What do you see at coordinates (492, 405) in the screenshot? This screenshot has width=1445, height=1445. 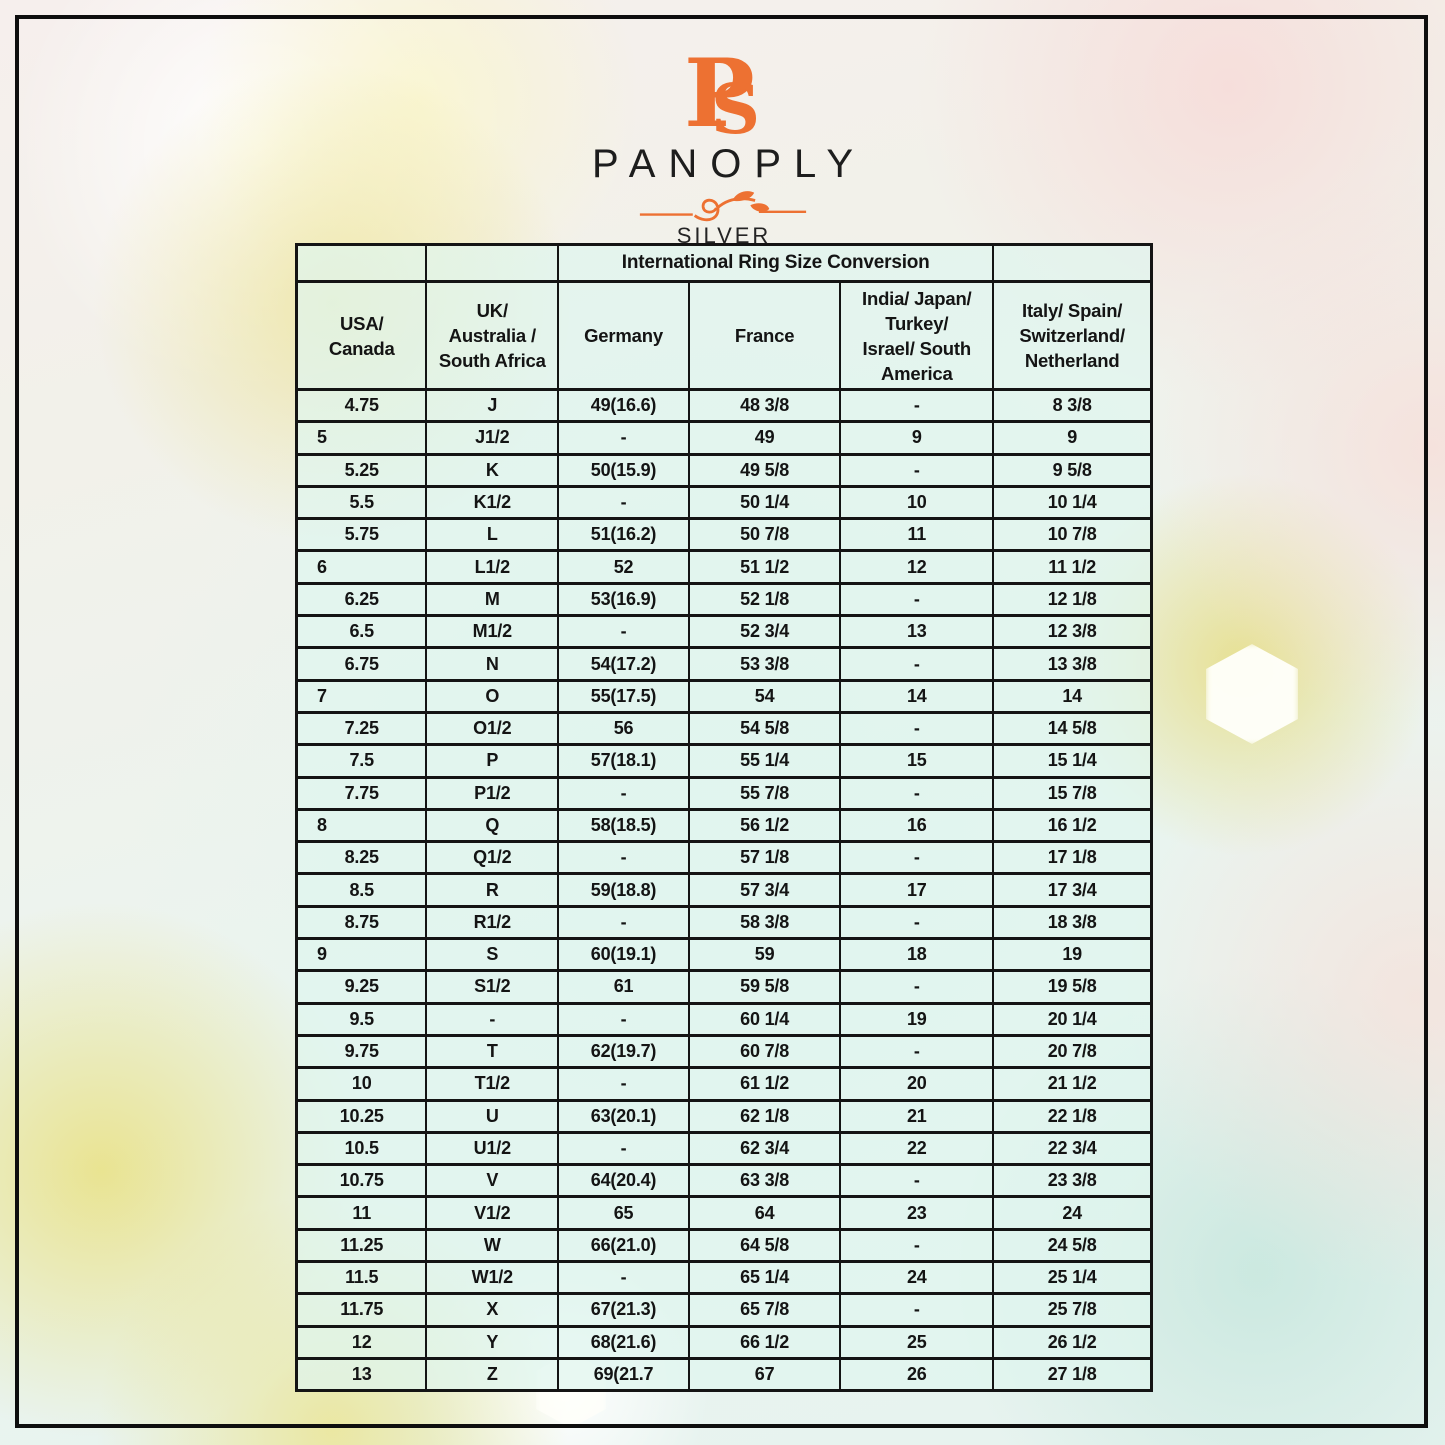 I see `table-cell: J` at bounding box center [492, 405].